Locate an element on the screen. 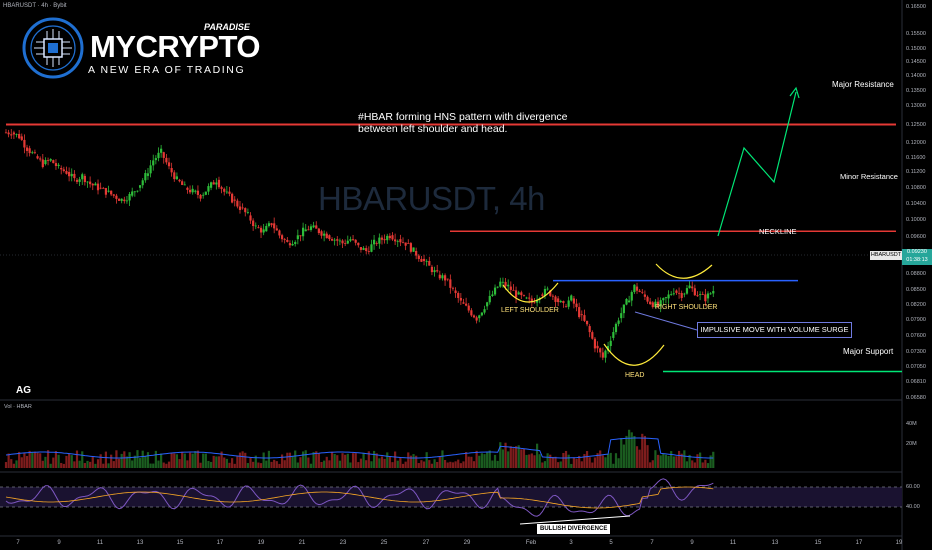  y-tick-label: 0.07300 is located at coordinates (916, 352).